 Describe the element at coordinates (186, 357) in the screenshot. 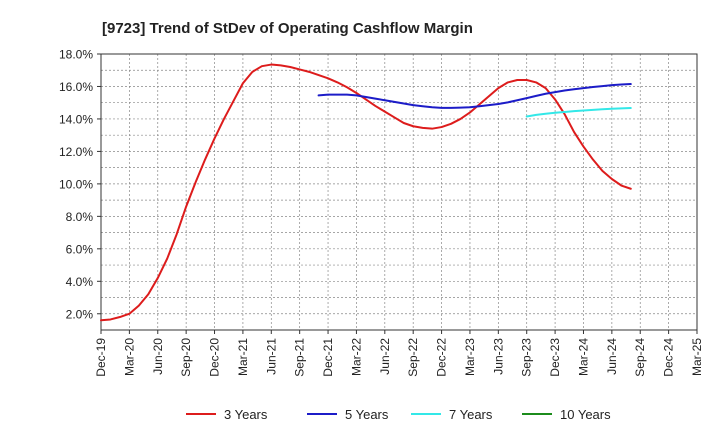

I see `x-tick-label: Sep-20` at that location.